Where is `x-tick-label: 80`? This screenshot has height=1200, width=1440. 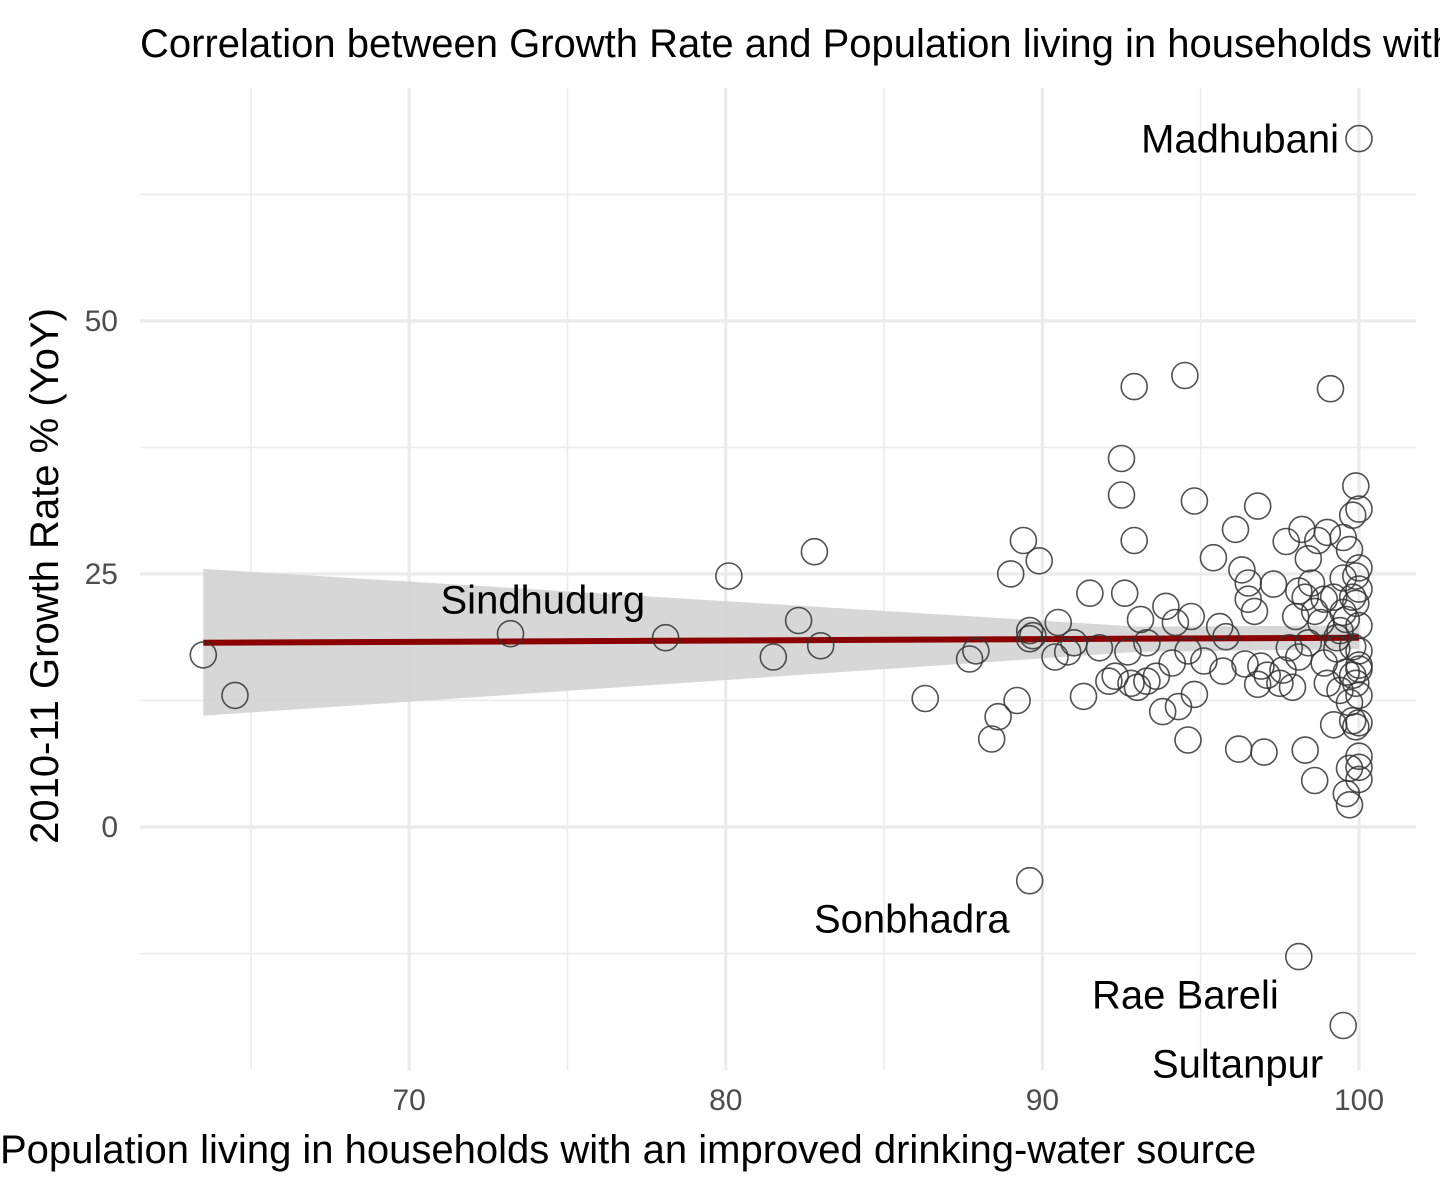 x-tick-label: 80 is located at coordinates (725, 1100).